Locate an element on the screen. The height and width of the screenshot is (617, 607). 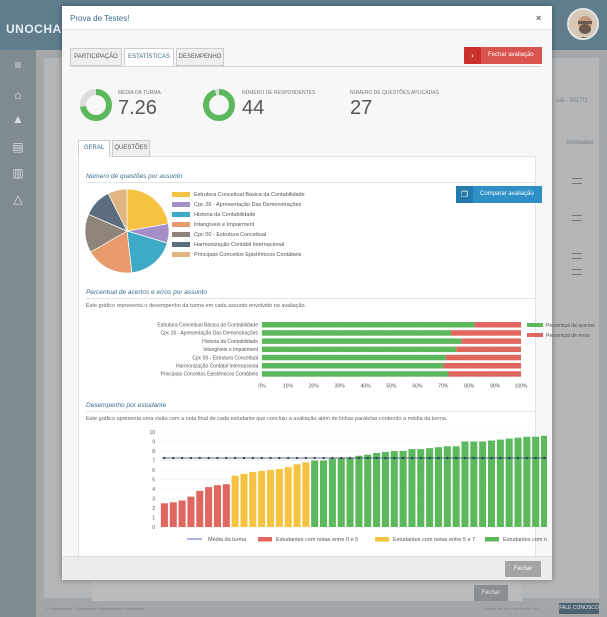
tab-desempenho: DESEMPENHO is located at coordinates (200, 57).